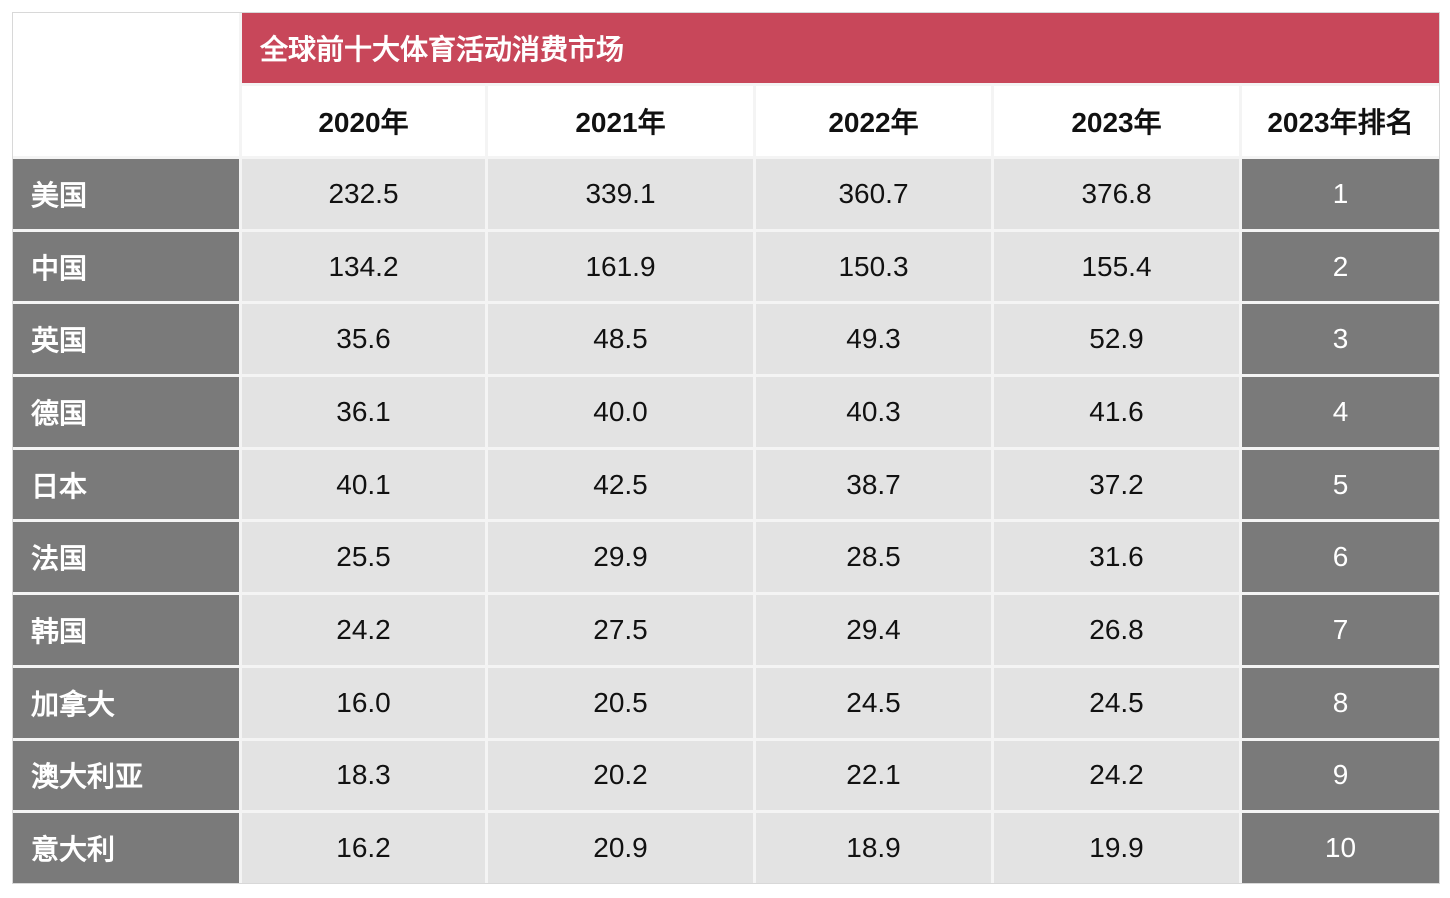 Image resolution: width=1450 pixels, height=898 pixels. Describe the element at coordinates (126, 339) in the screenshot. I see `row-label: 英国` at that location.